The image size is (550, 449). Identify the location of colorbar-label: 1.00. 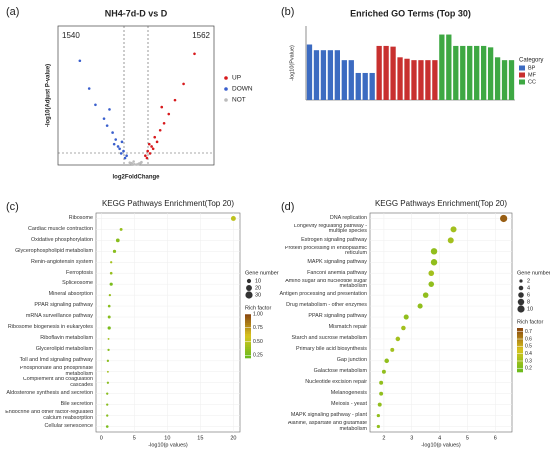
(258, 314).